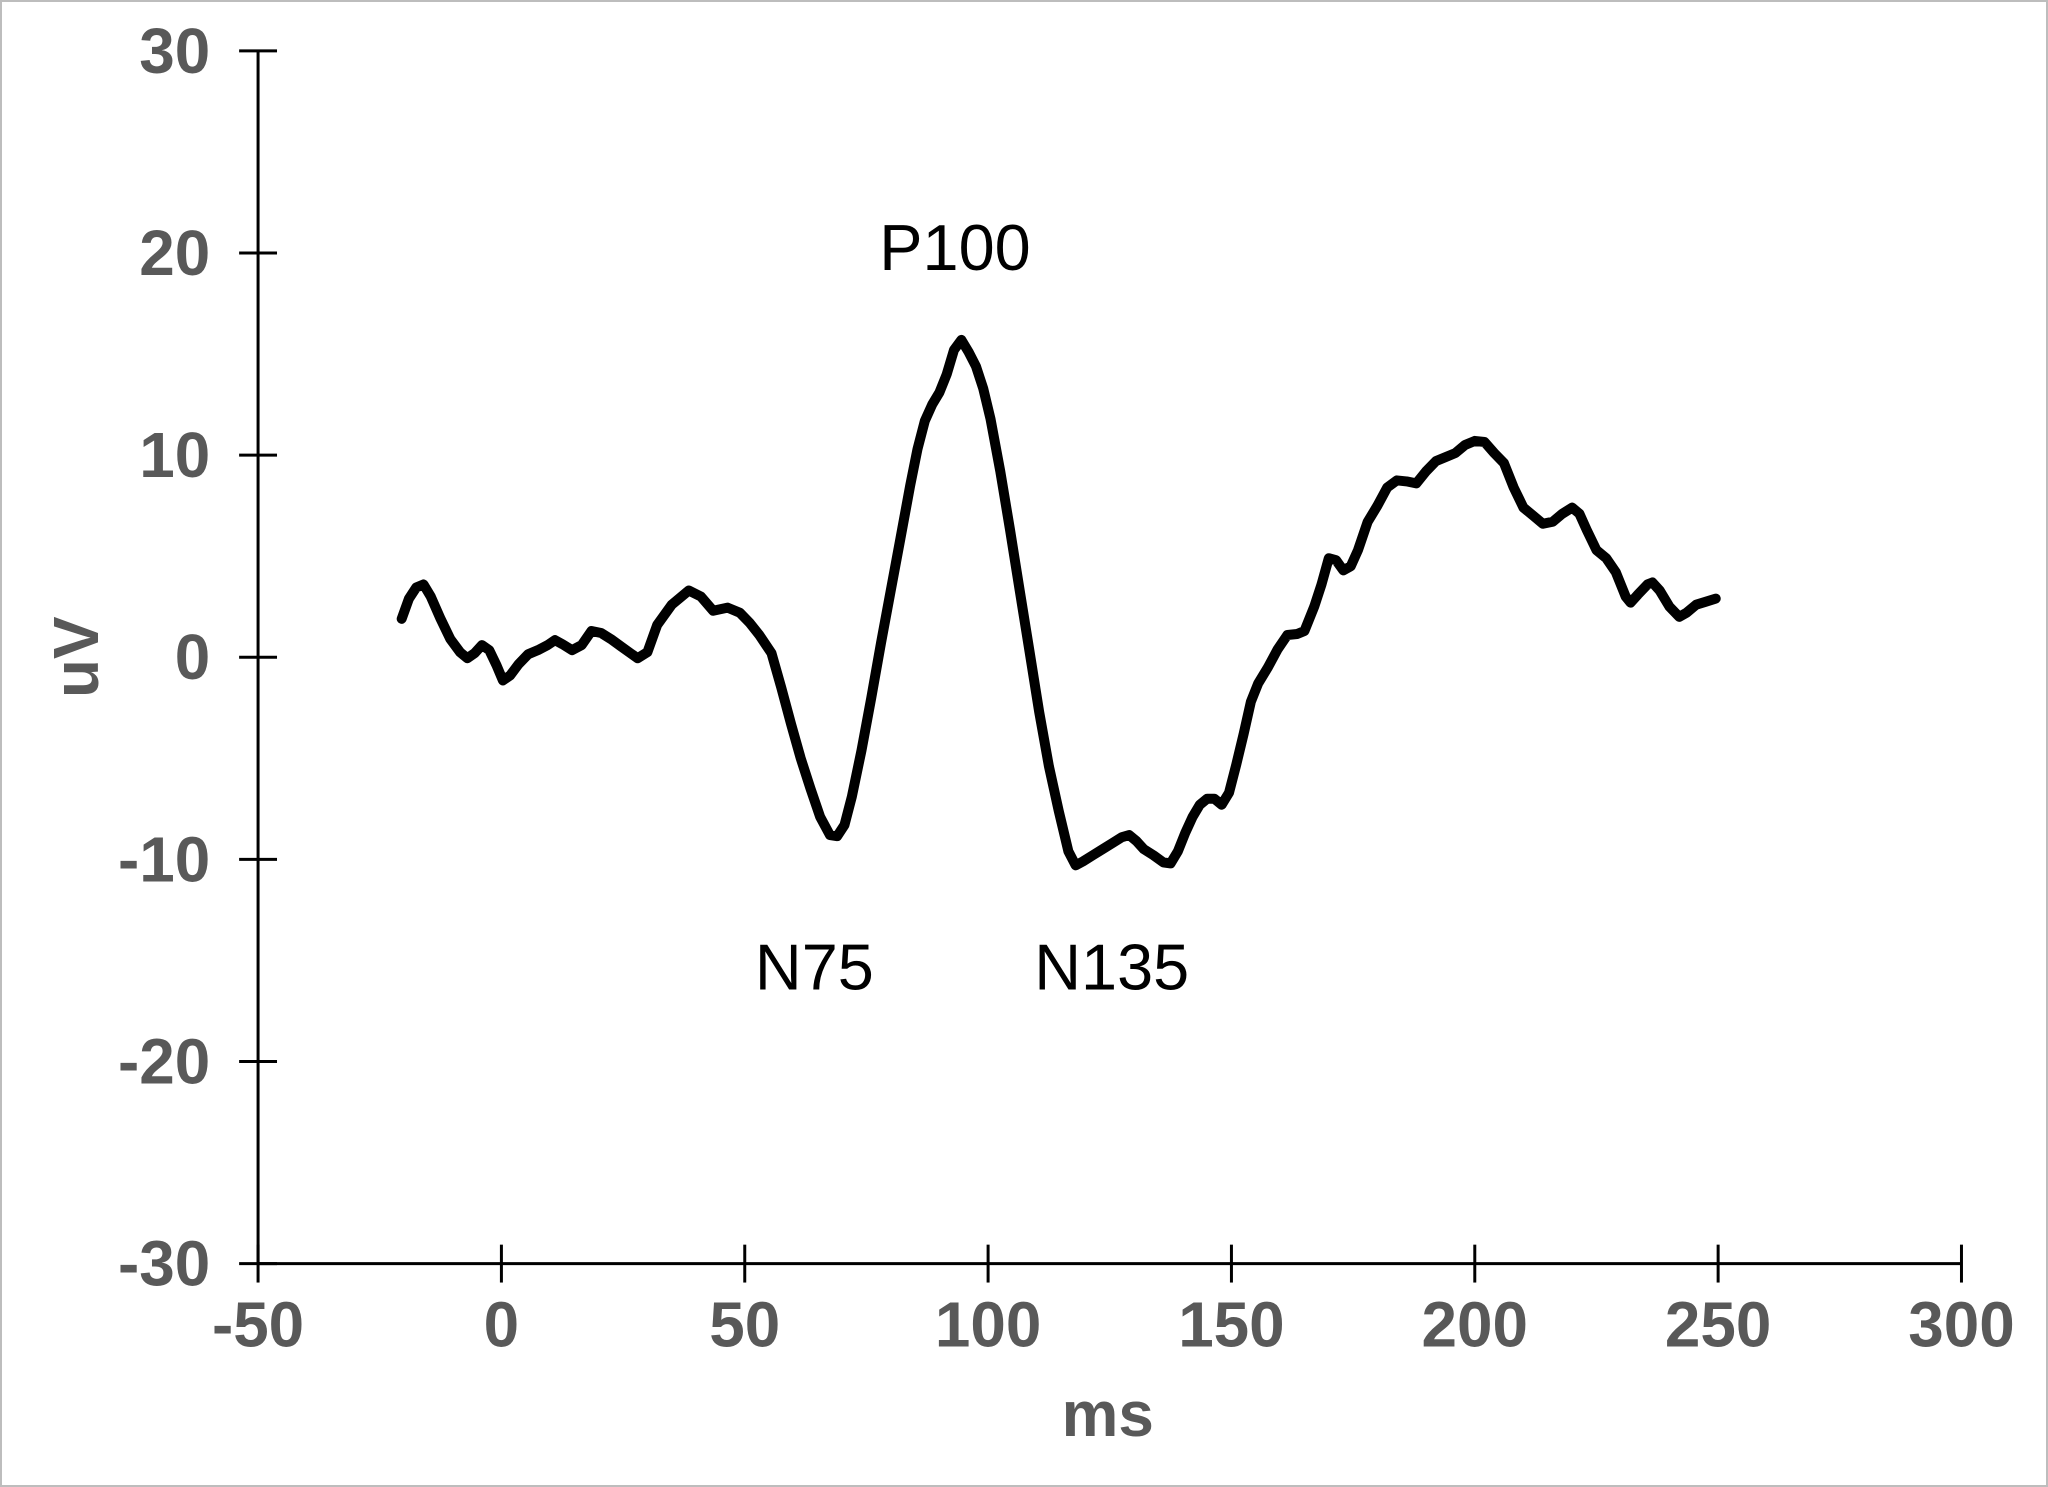 The height and width of the screenshot is (1487, 2048). What do you see at coordinates (174, 455) in the screenshot?
I see `y-tick-label-10: 10` at bounding box center [174, 455].